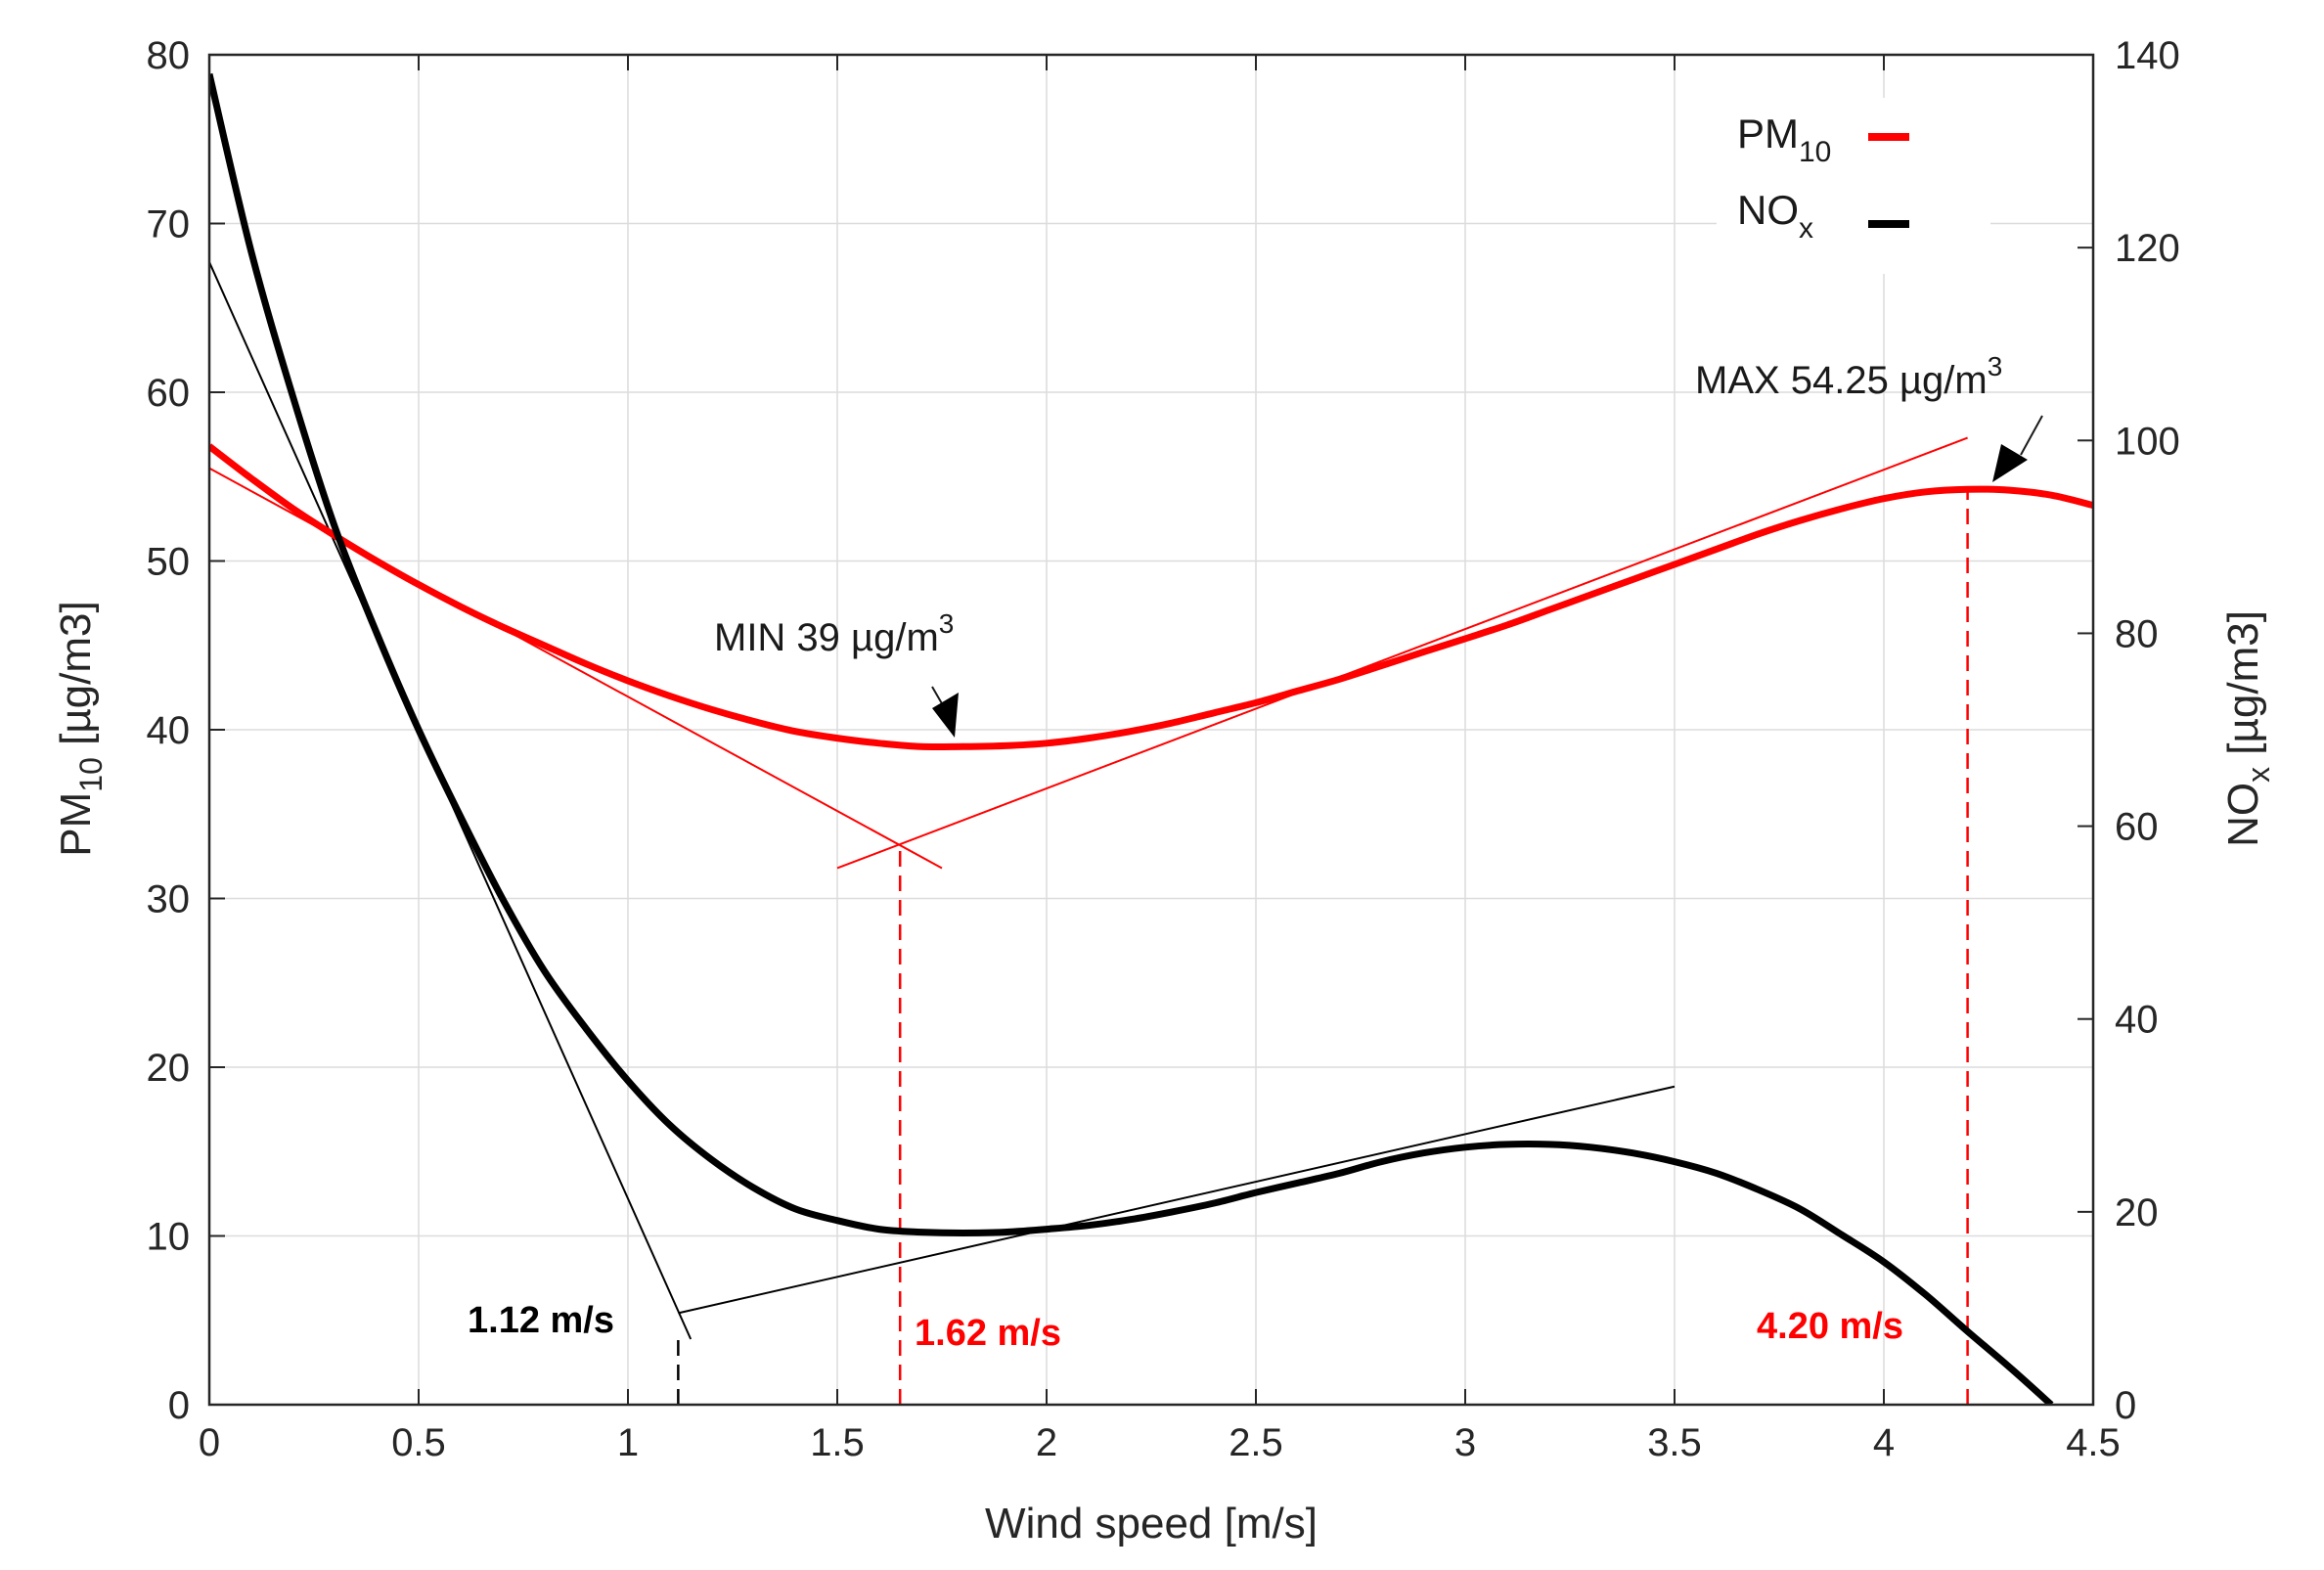  Describe the element at coordinates (2137, 634) in the screenshot. I see `right-tick-label: 80` at that location.